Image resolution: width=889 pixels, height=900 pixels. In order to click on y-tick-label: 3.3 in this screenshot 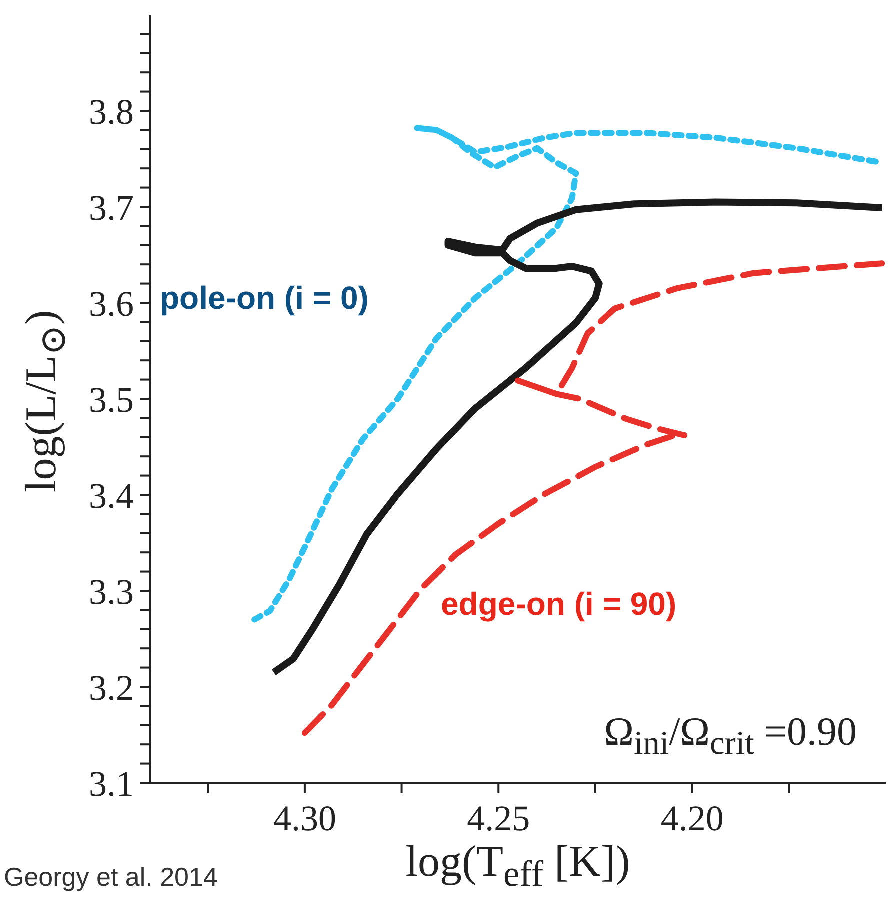, I will do `click(111, 592)`.